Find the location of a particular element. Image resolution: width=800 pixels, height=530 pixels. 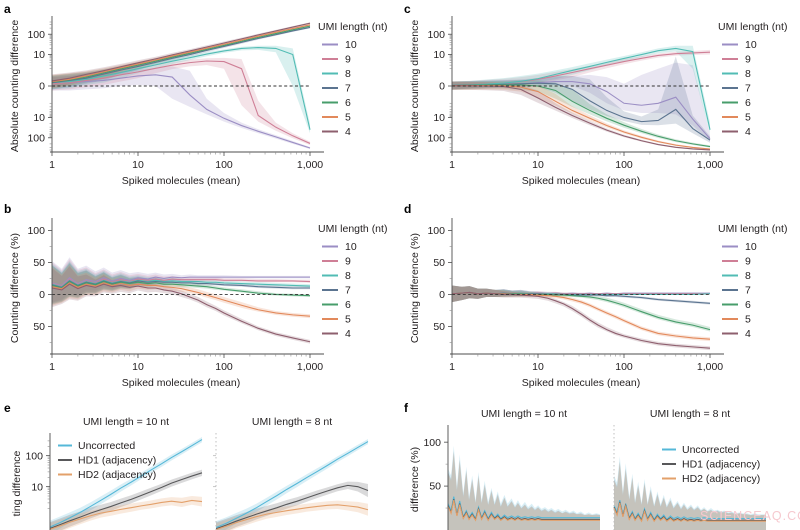

series-lines is located at coordinates (581, 320).